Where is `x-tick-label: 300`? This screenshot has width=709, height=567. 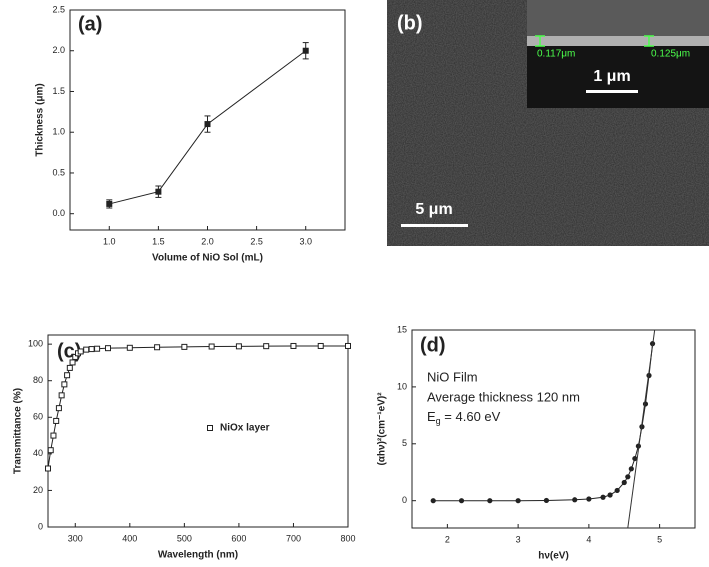
x-tick-label: 300 is located at coordinates (75, 538).